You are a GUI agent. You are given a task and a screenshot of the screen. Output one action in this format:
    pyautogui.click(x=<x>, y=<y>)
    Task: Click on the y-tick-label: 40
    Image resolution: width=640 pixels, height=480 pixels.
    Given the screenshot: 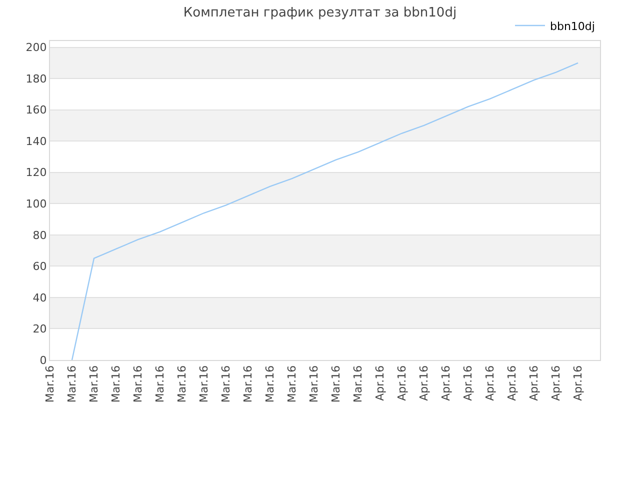 What is the action you would take?
    pyautogui.click(x=39, y=297)
    